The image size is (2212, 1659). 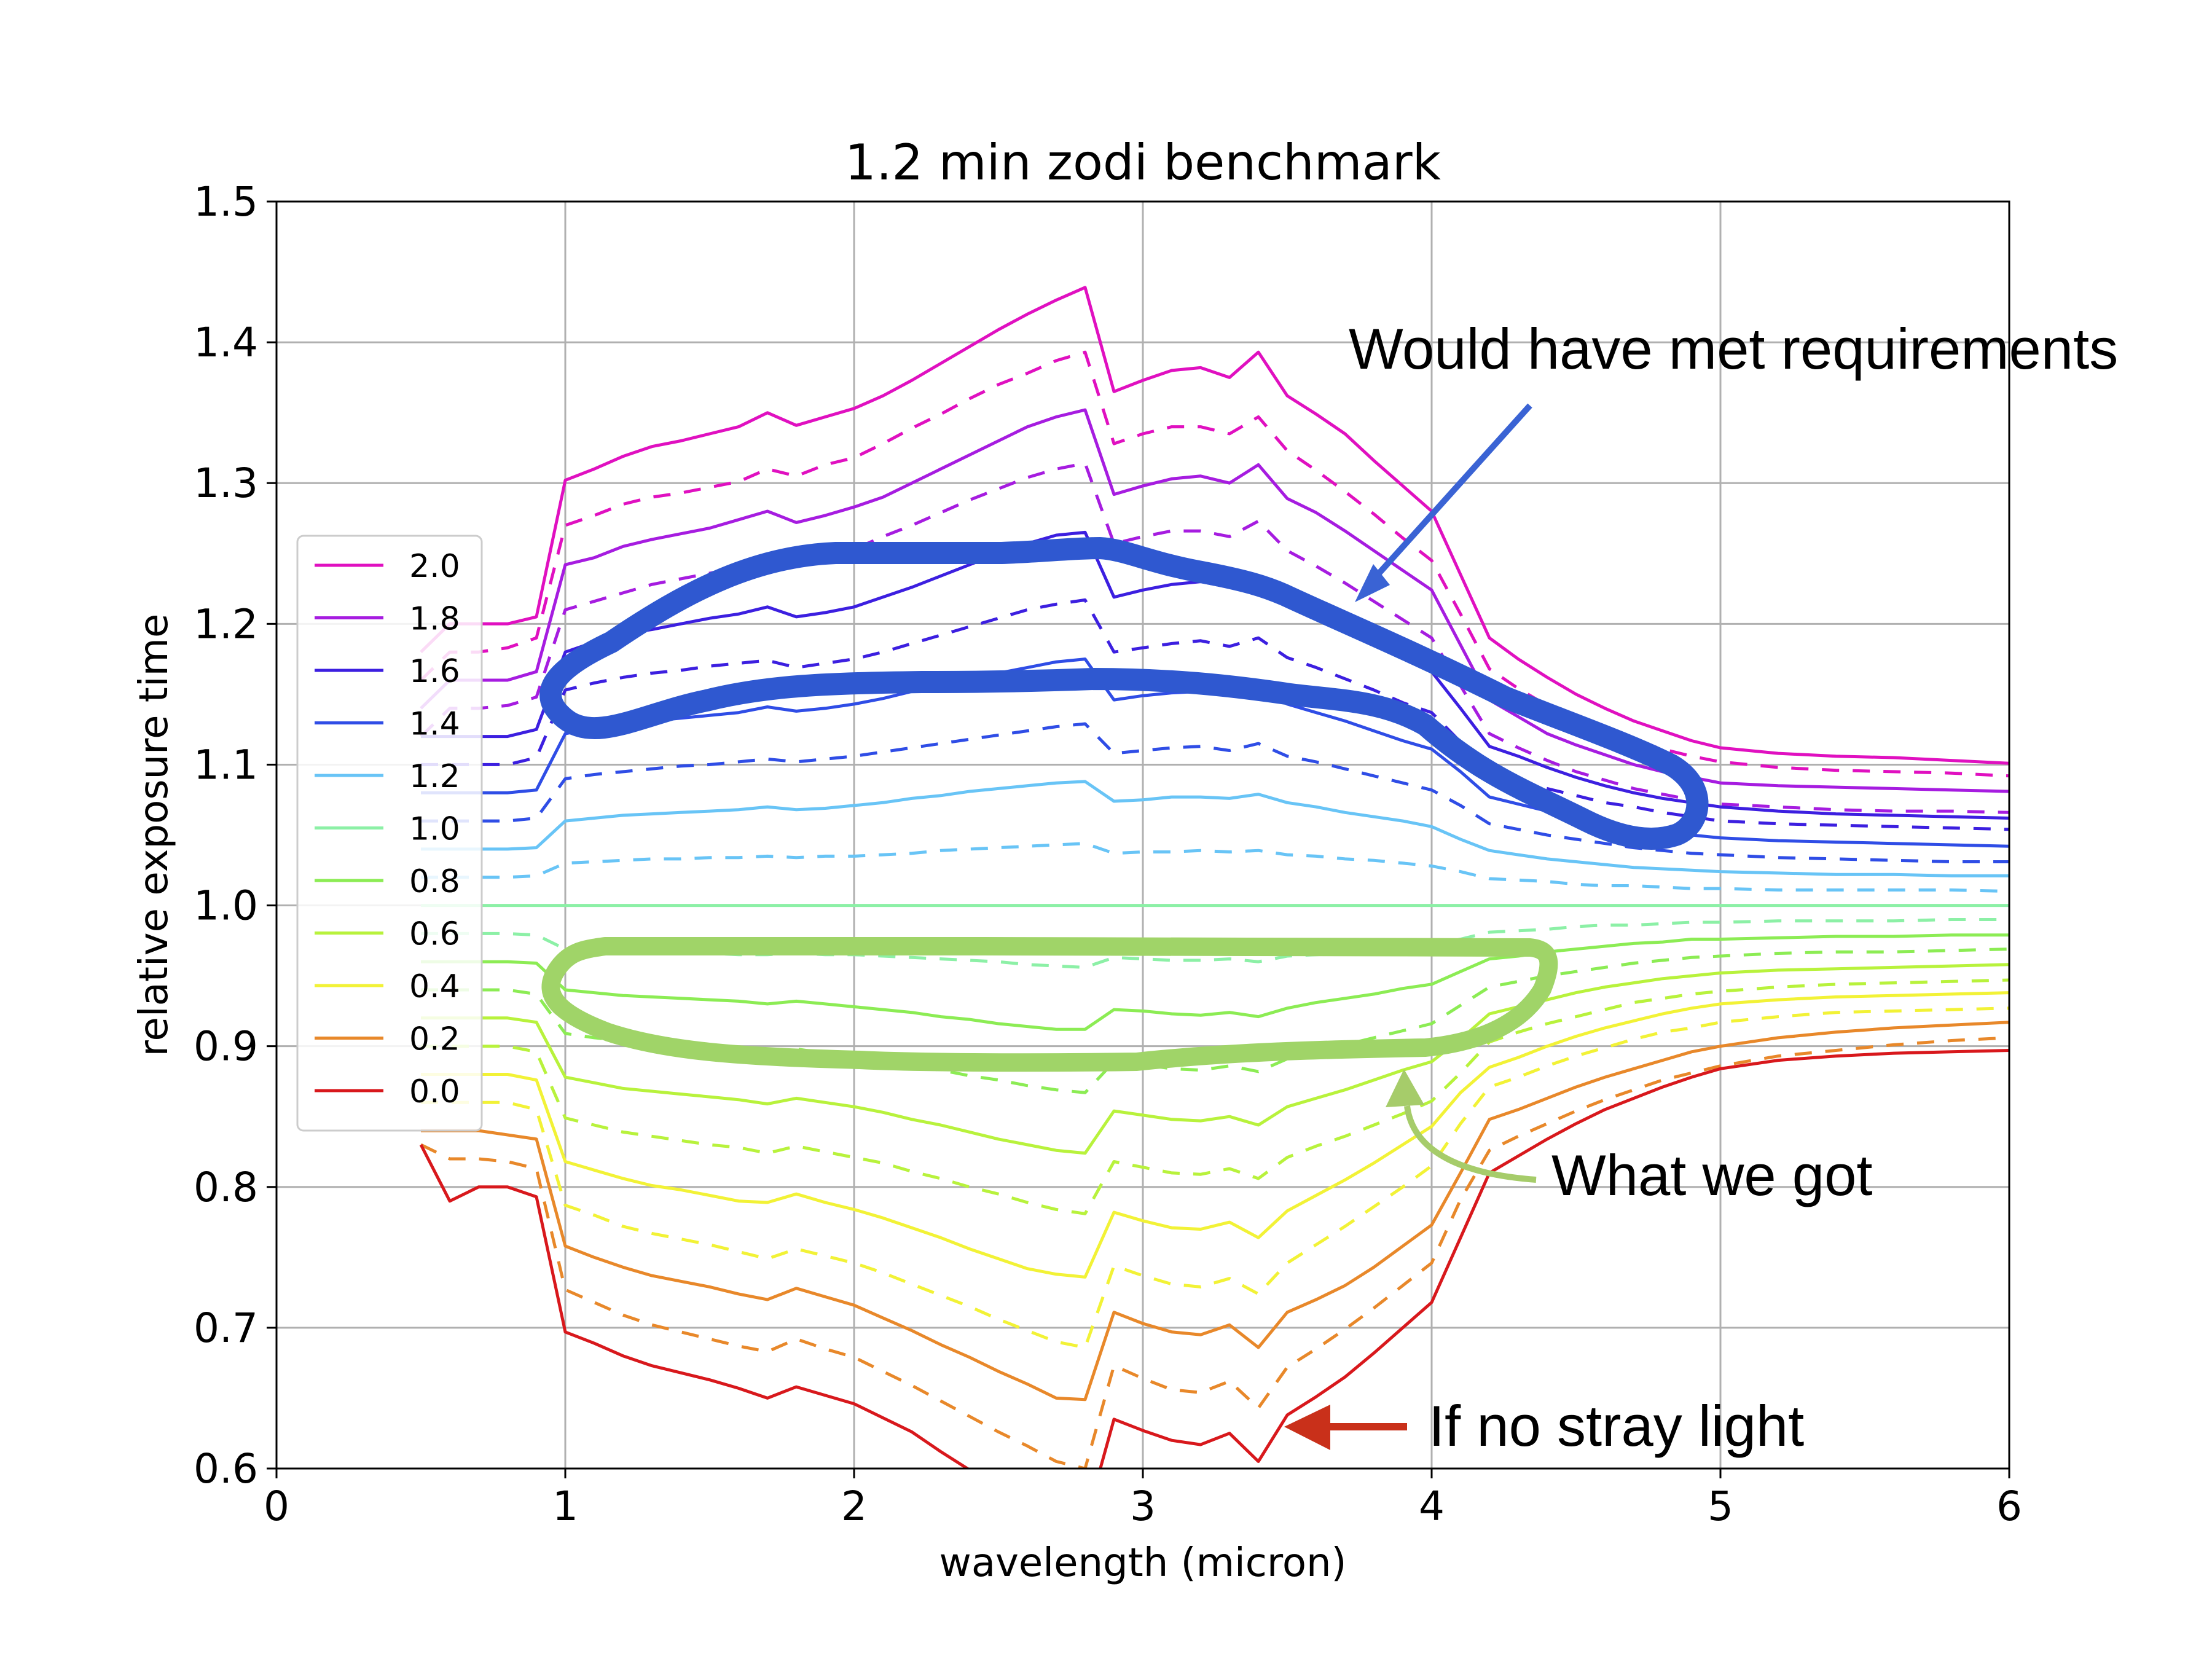 I want to click on x-tick-label: 3, so click(x=1143, y=1506).